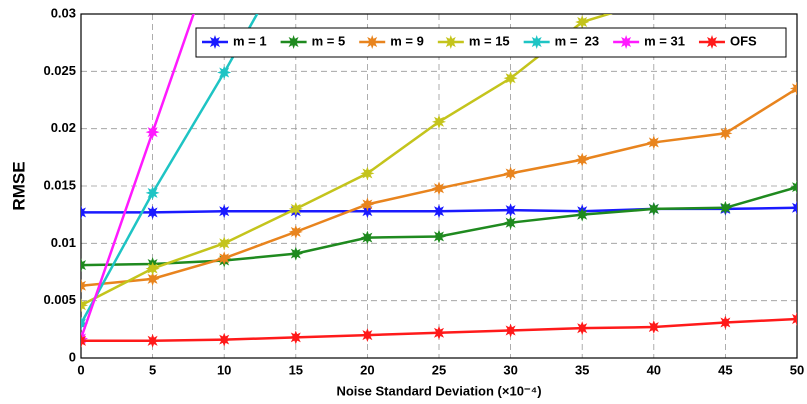 The height and width of the screenshot is (404, 807). What do you see at coordinates (439, 369) in the screenshot?
I see `x-tick-label: 25` at bounding box center [439, 369].